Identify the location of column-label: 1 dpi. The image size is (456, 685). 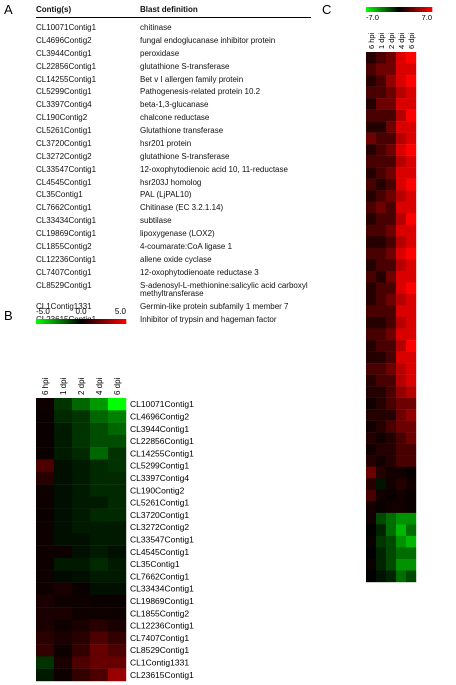
(381, 40).